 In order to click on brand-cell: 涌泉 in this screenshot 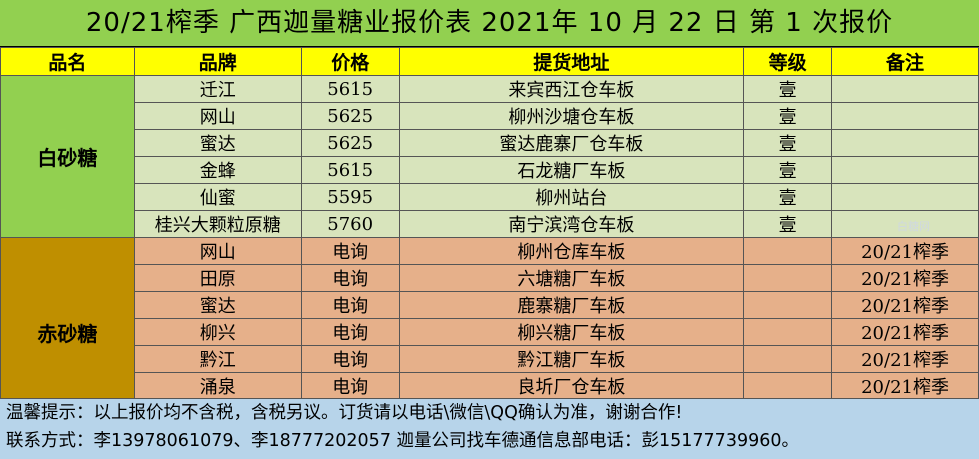, I will do `click(217, 386)`.